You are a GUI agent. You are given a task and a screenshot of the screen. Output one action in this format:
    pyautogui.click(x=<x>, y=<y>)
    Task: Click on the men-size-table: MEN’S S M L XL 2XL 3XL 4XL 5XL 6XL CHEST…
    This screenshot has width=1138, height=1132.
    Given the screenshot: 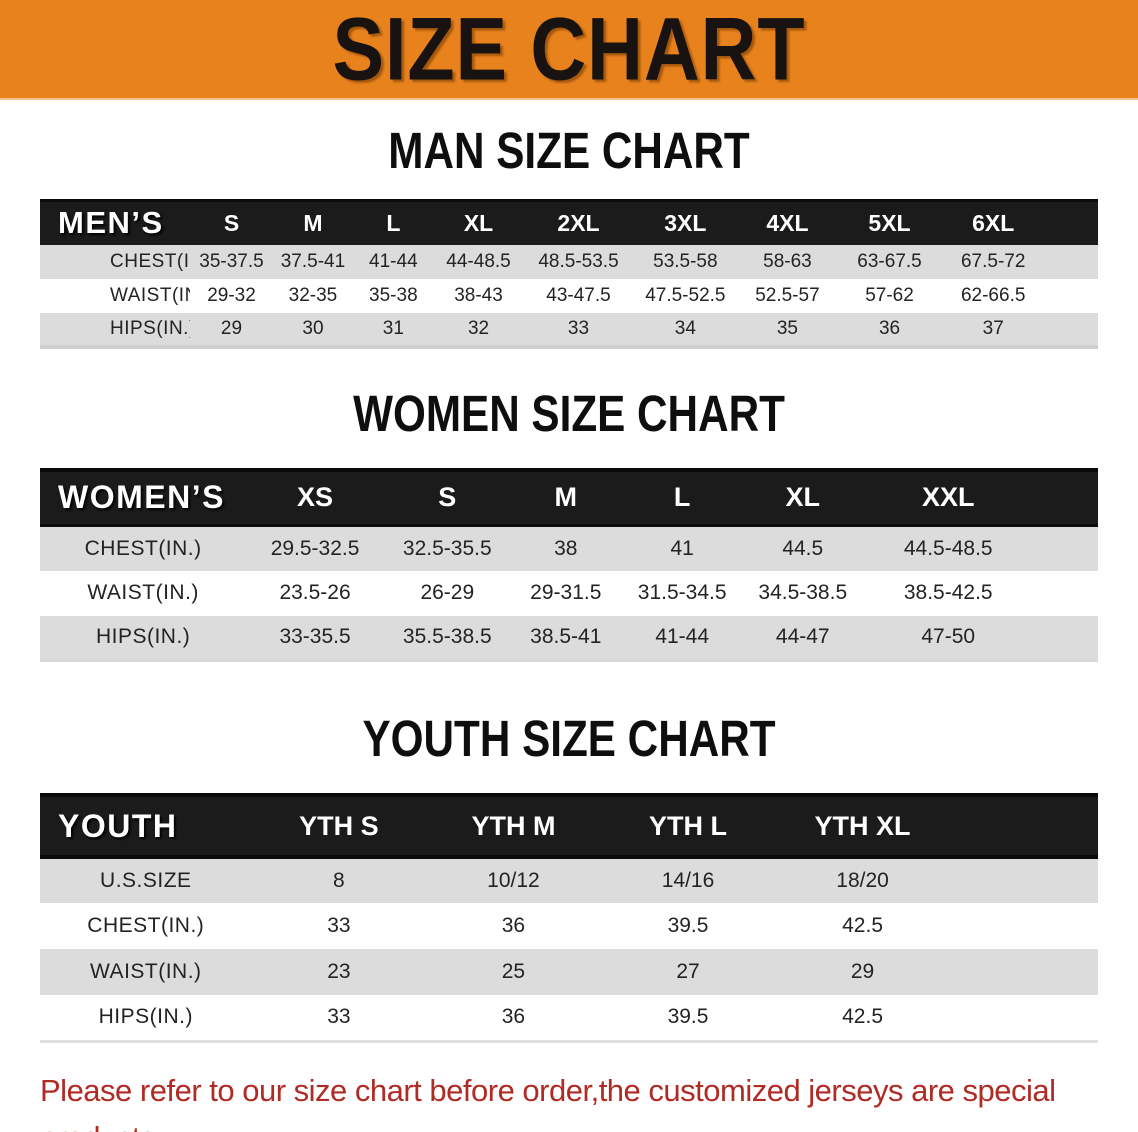 What is the action you would take?
    pyautogui.click(x=569, y=274)
    